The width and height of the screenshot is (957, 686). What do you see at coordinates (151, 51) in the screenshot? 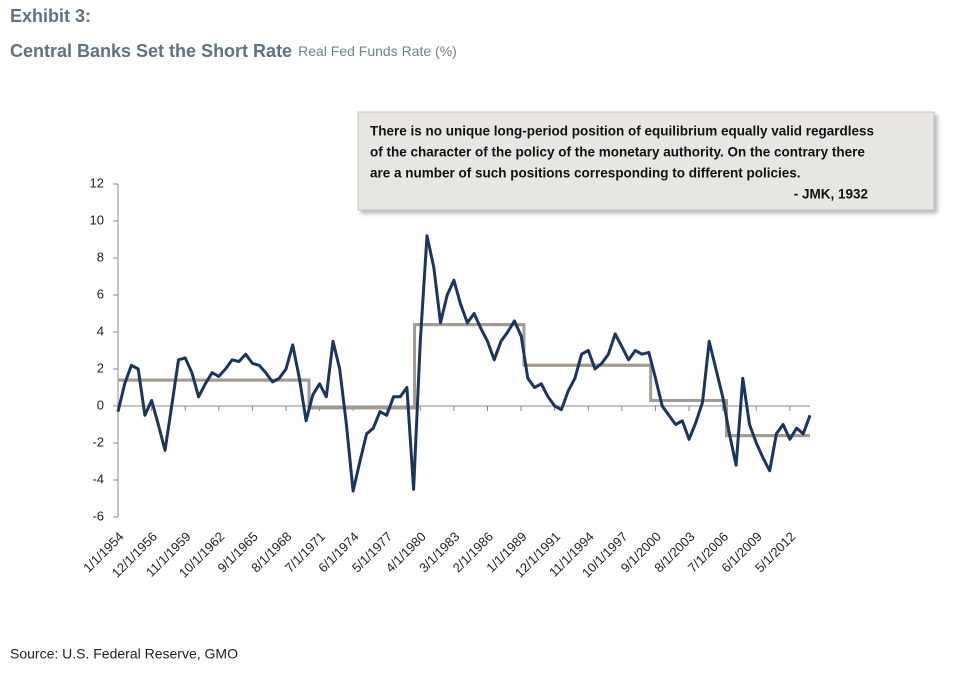
I see `chart-title: Central Banks Set the Short Rate` at bounding box center [151, 51].